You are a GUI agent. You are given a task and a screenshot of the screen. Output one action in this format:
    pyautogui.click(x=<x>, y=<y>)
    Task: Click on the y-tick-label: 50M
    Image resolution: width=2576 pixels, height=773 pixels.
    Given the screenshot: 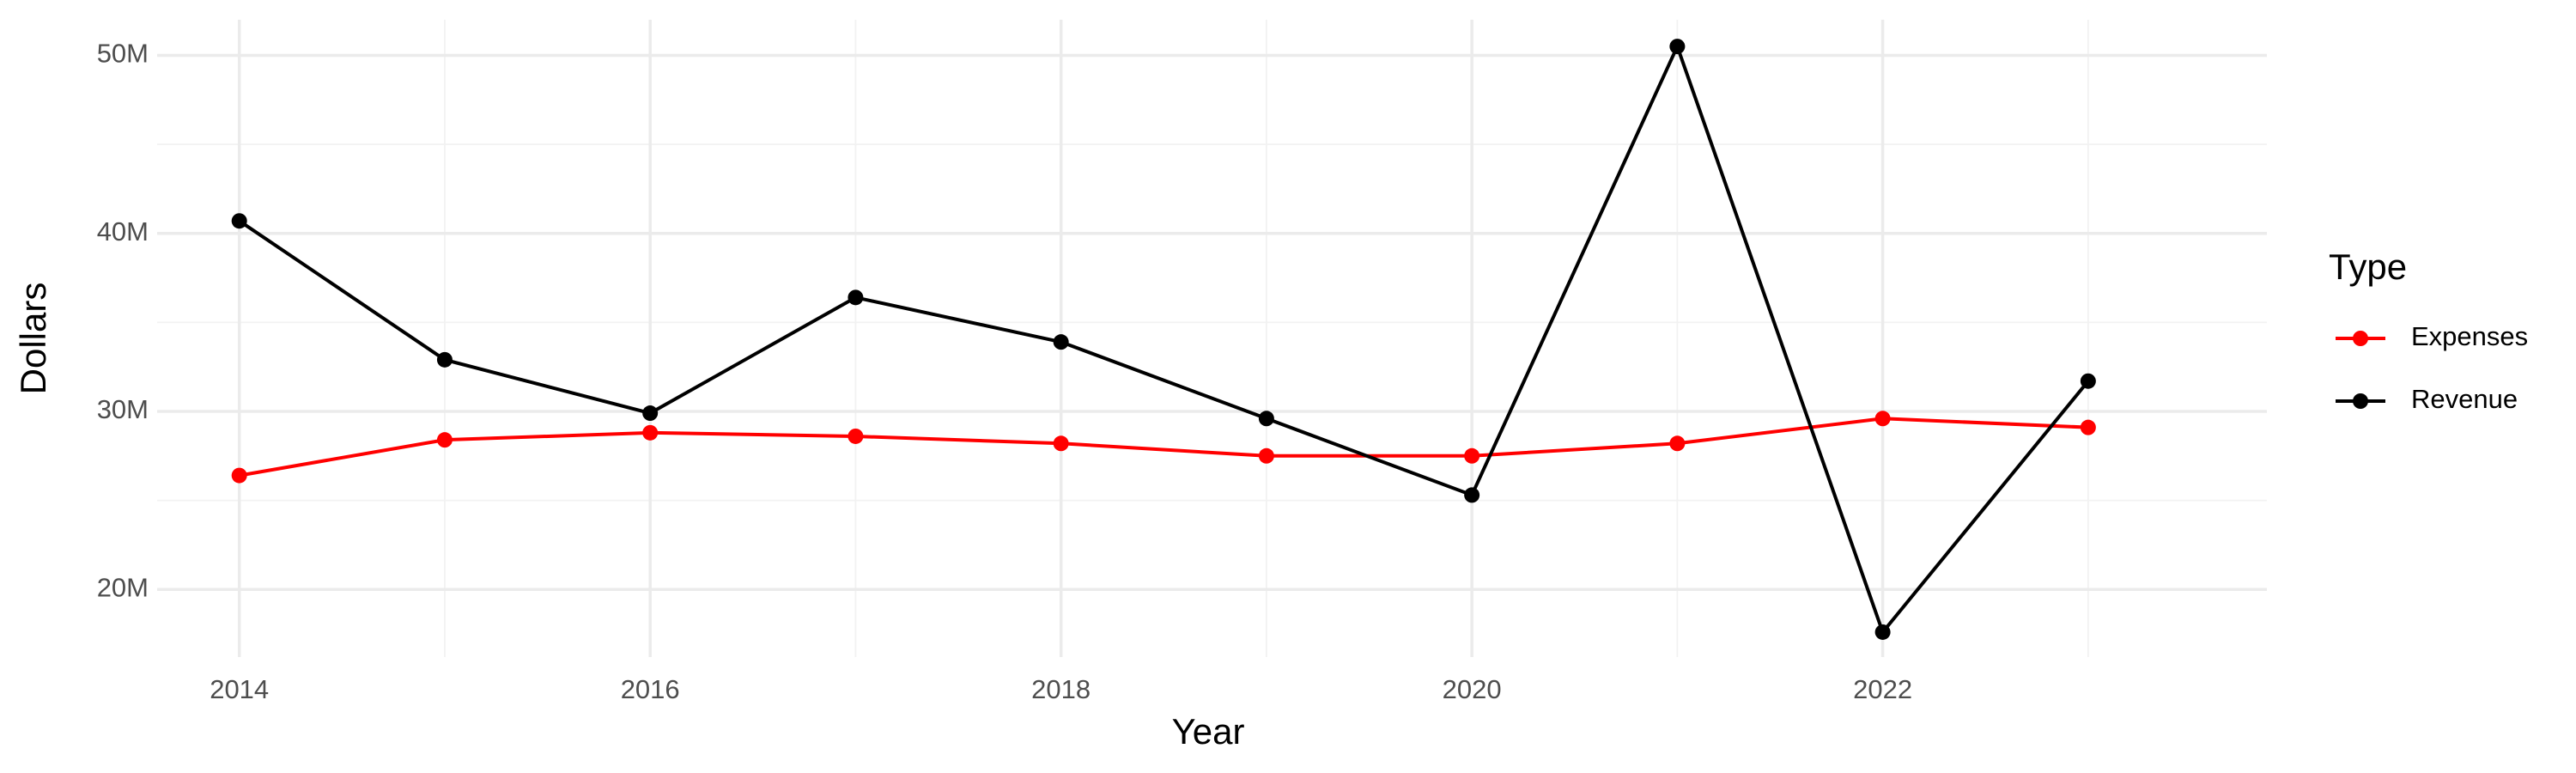 What is the action you would take?
    pyautogui.click(x=123, y=54)
    